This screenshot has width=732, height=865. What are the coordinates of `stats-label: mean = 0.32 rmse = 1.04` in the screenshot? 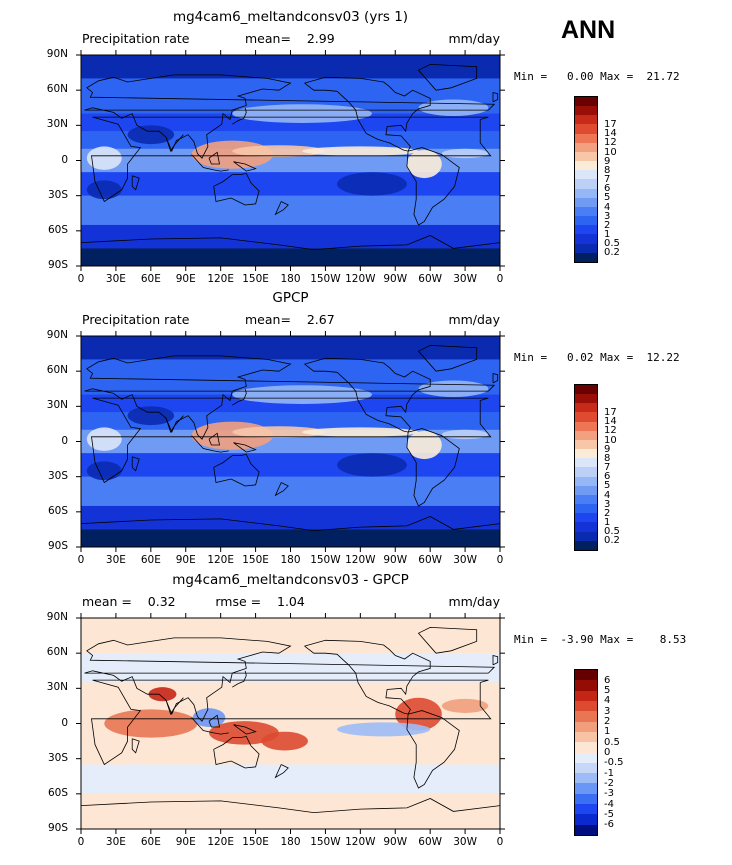 It's located at (193, 601).